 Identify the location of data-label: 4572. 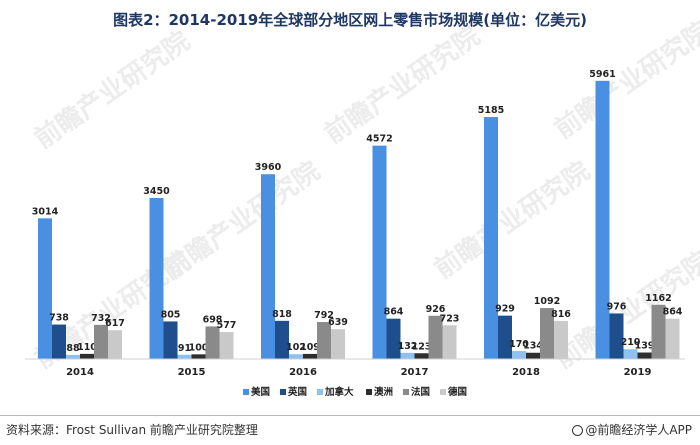
(379, 139).